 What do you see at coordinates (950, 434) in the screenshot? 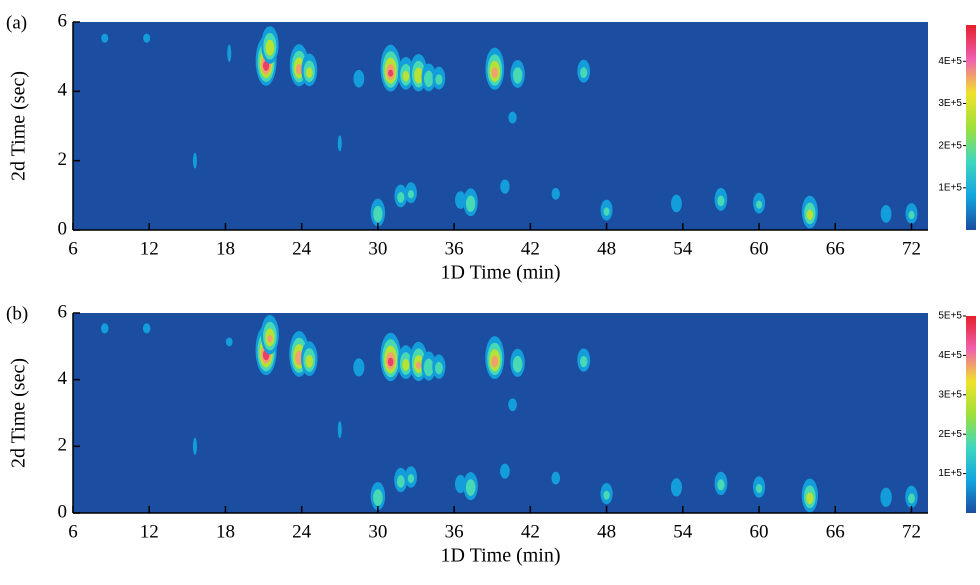
I see `colorbar-tick-label: 2E+5` at bounding box center [950, 434].